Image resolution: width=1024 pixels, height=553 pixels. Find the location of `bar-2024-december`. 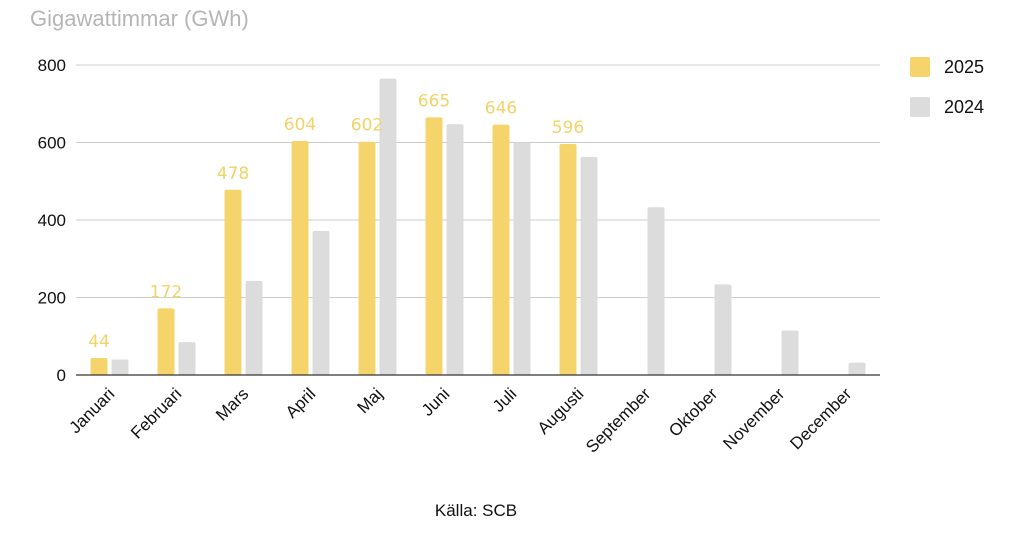

bar-2024-december is located at coordinates (857, 368).